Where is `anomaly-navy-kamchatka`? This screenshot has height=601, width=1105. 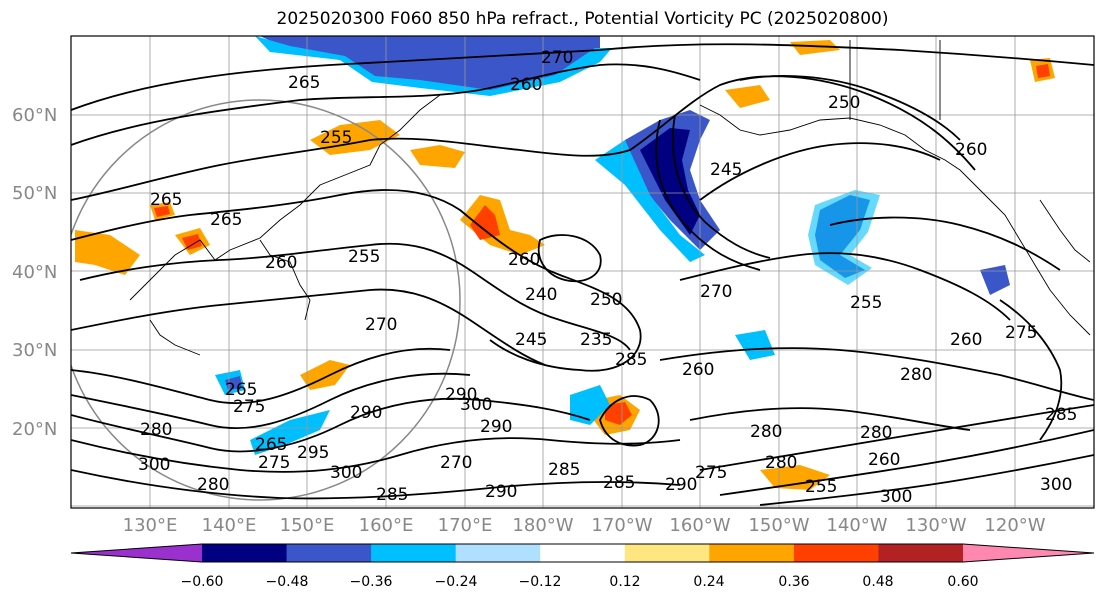
anomaly-navy-kamchatka is located at coordinates (670, 181).